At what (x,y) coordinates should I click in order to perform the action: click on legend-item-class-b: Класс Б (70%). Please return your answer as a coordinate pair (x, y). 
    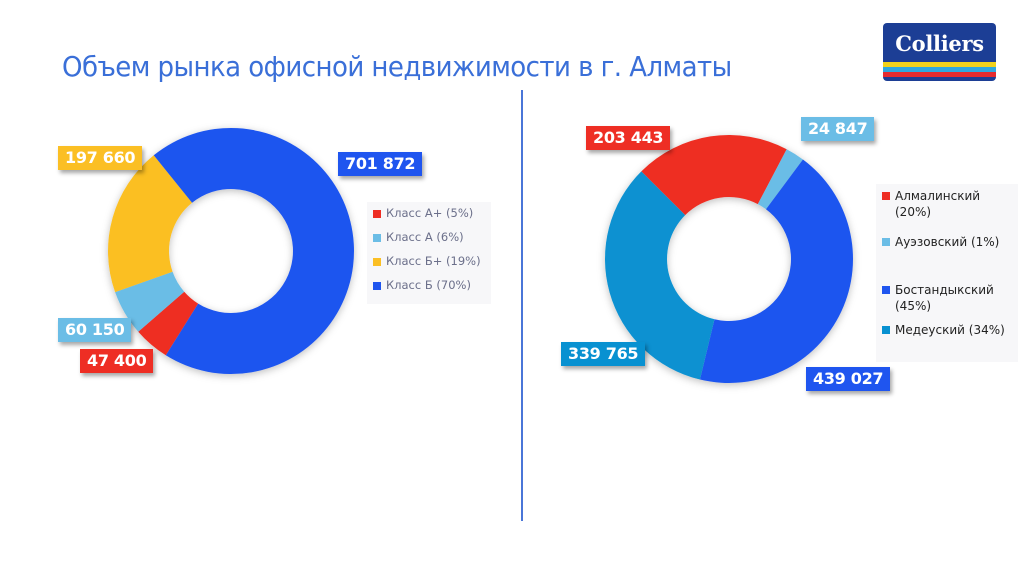
    Looking at the image, I should click on (428, 289).